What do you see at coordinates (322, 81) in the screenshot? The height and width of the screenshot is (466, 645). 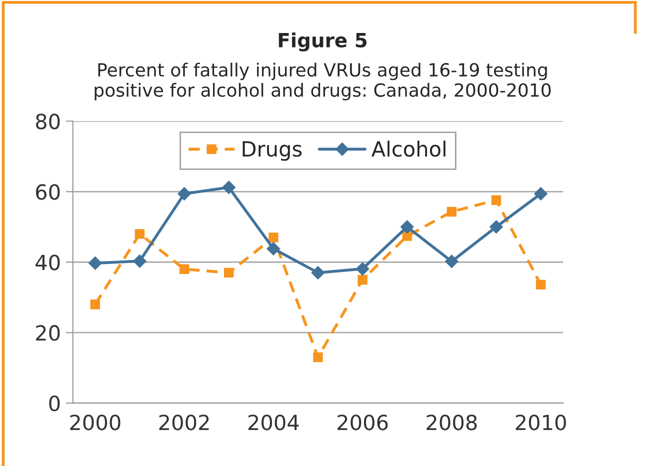 I see `chart-subtitle: Percent of fatally injured VRUs aged 16-19 testing positive for alcohol and drugs: Canada, 2000-2010` at bounding box center [322, 81].